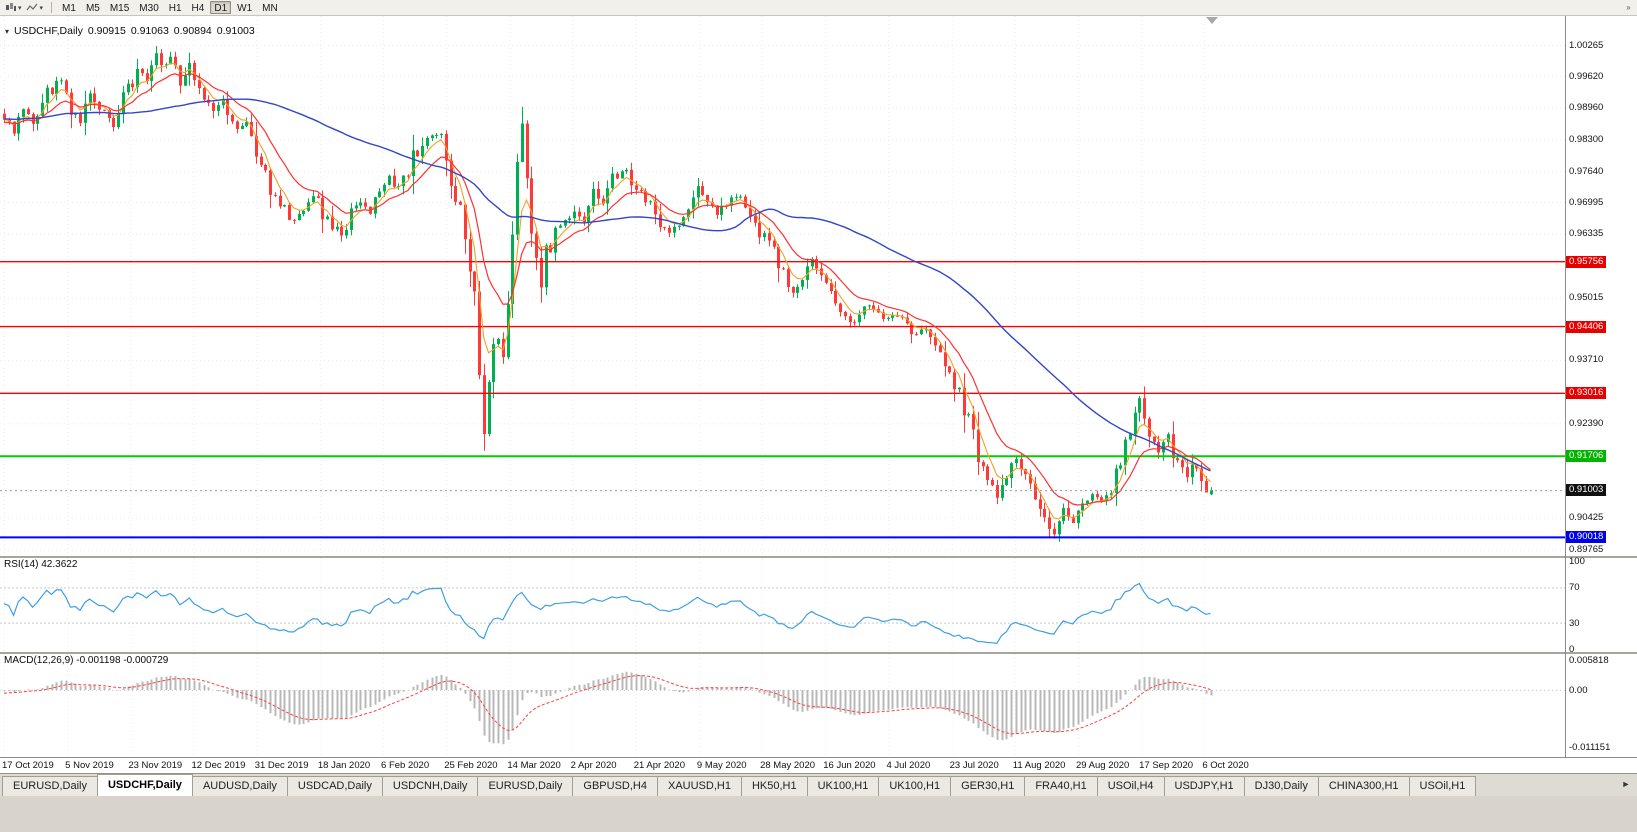 This screenshot has height=832, width=1637. What do you see at coordinates (818, 8) in the screenshot?
I see `toolbar: ▾ ▾ M1 M5 M15 M30 H1 H4 D1 W1 MN »` at bounding box center [818, 8].